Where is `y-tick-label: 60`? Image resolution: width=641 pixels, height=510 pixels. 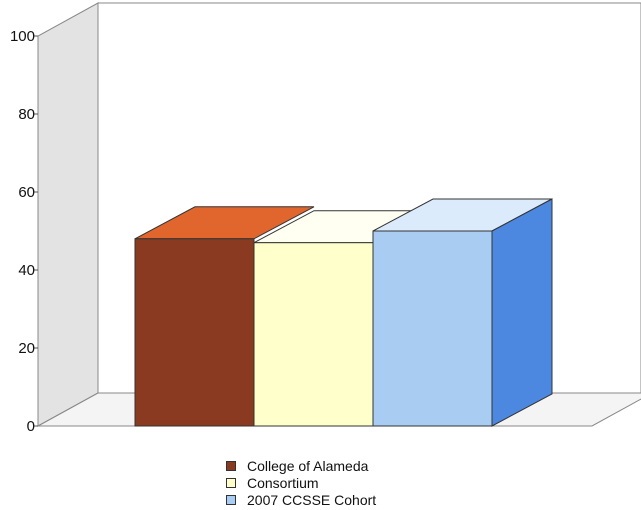
y-tick-label: 60 is located at coordinates (26, 192).